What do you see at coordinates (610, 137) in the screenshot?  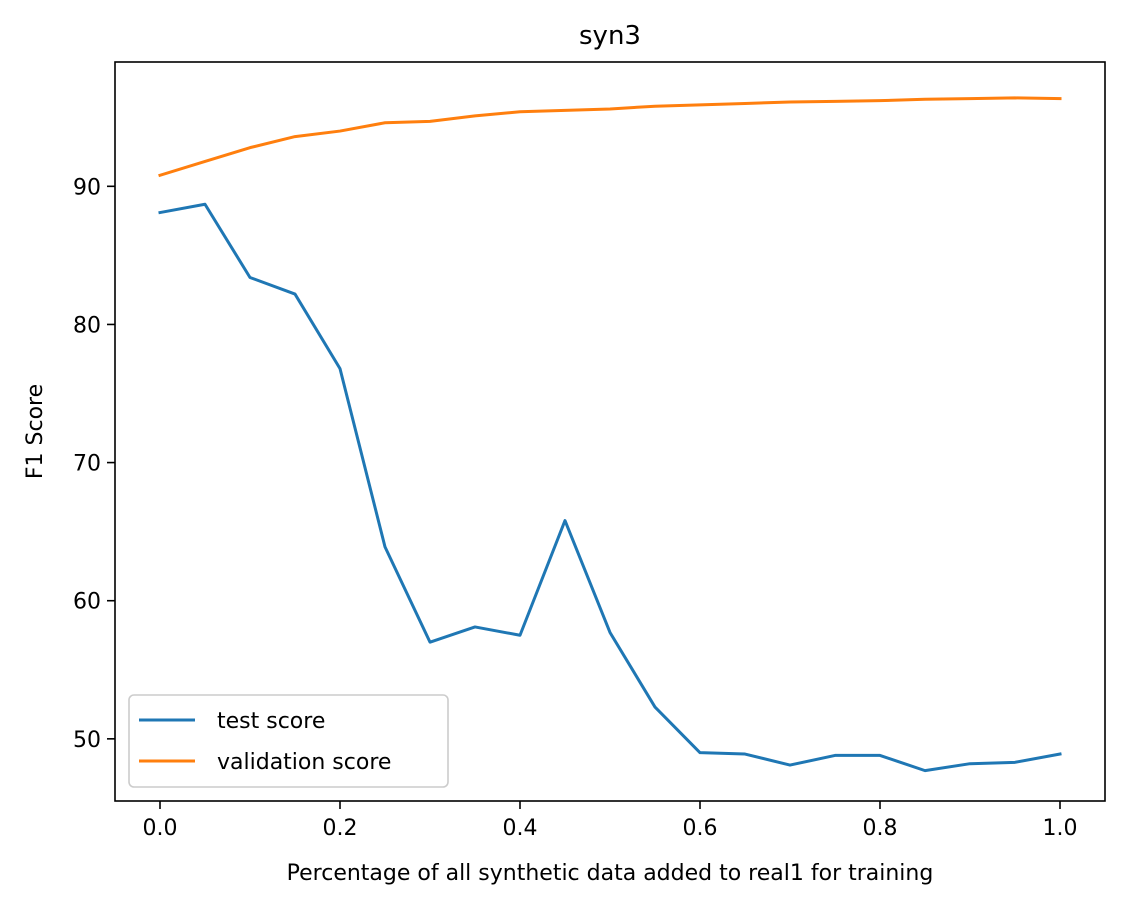 I see `series-line-validation-score` at bounding box center [610, 137].